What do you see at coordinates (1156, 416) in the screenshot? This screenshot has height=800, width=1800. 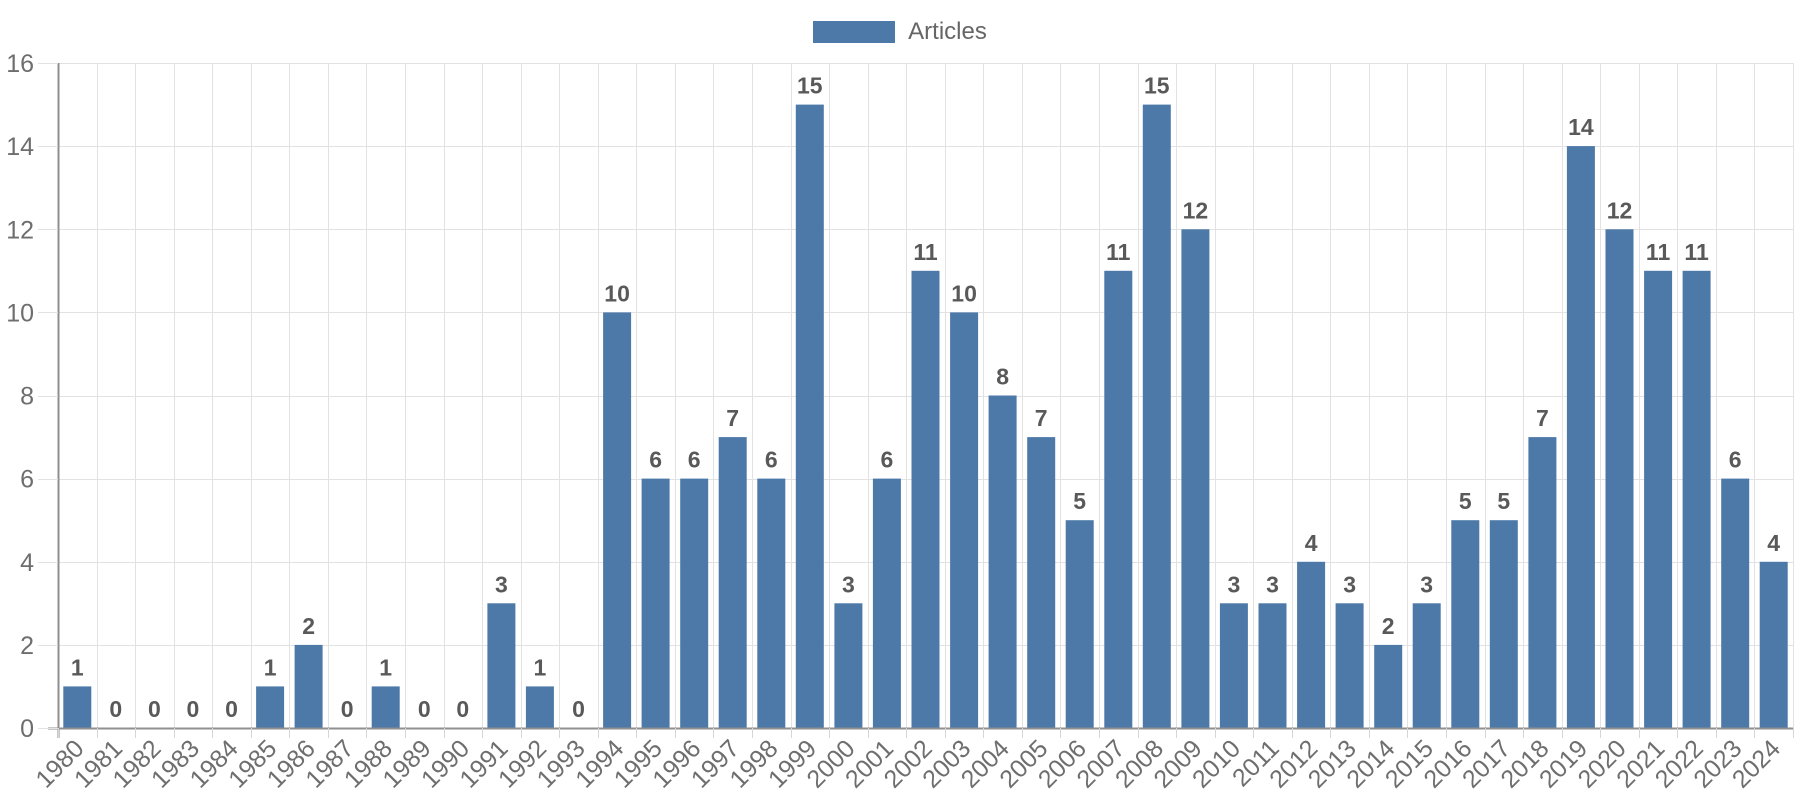 I see `bar-2008` at bounding box center [1156, 416].